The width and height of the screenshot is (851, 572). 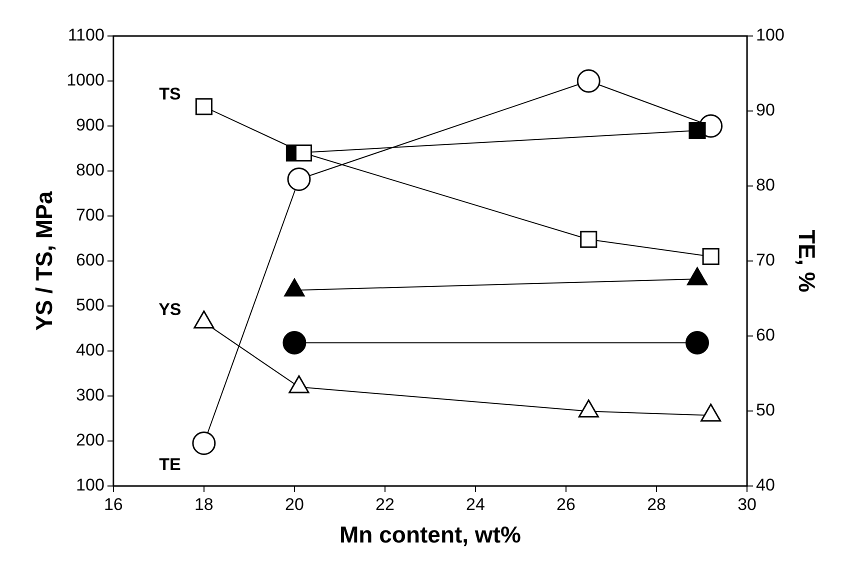 I want to click on series-label: TS, so click(x=170, y=94).